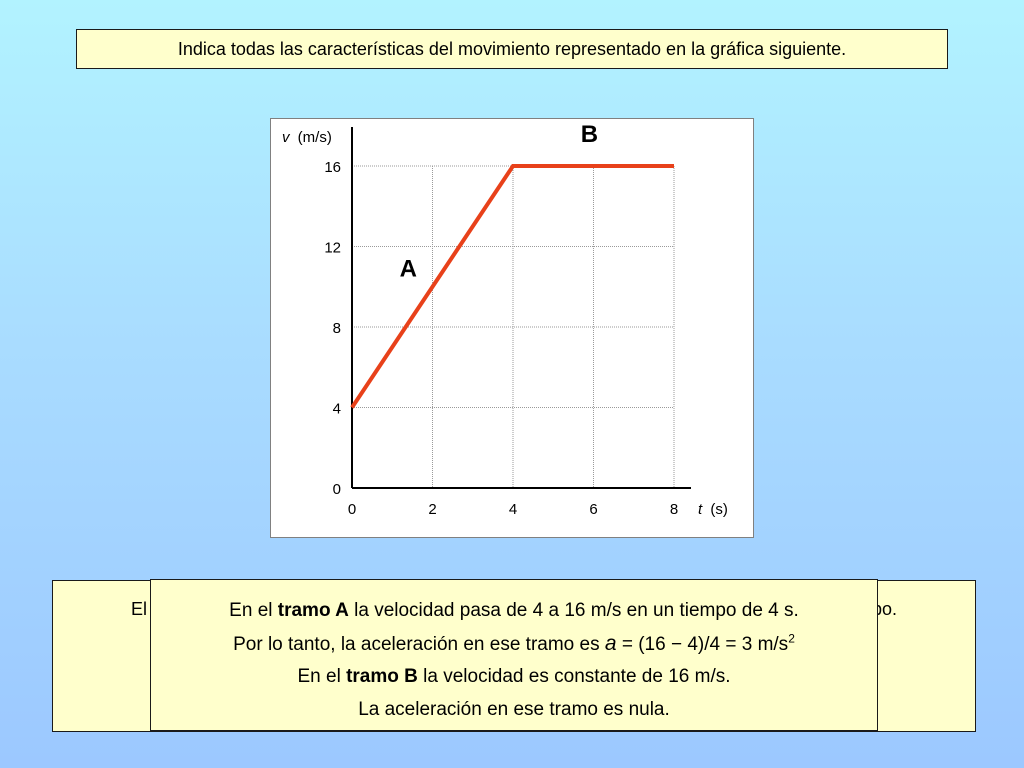 The height and width of the screenshot is (768, 1024). I want to click on line3-bold: tramo B, so click(382, 676).